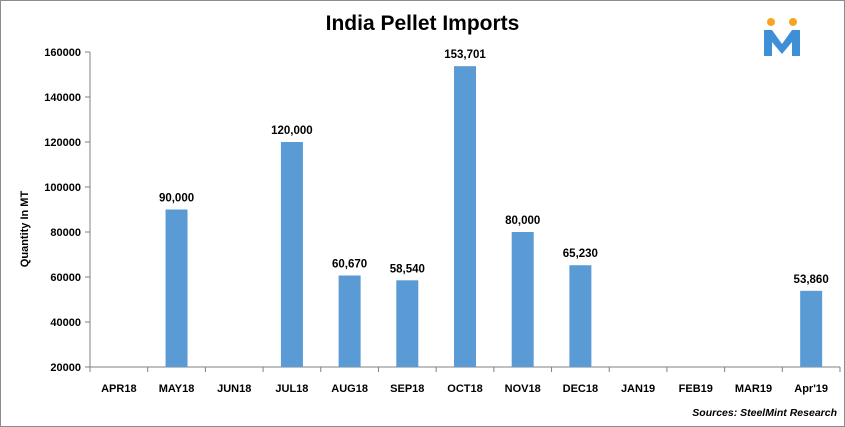 This screenshot has width=845, height=427. Describe the element at coordinates (62, 188) in the screenshot. I see `y-tick-label: 100000` at that location.